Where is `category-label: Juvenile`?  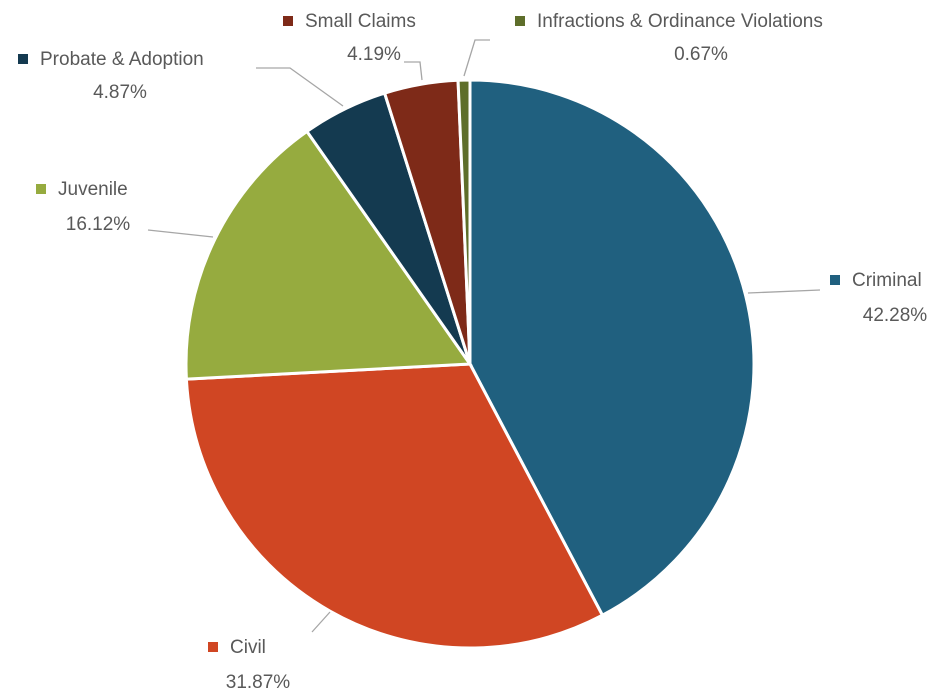
category-label: Juvenile is located at coordinates (93, 189).